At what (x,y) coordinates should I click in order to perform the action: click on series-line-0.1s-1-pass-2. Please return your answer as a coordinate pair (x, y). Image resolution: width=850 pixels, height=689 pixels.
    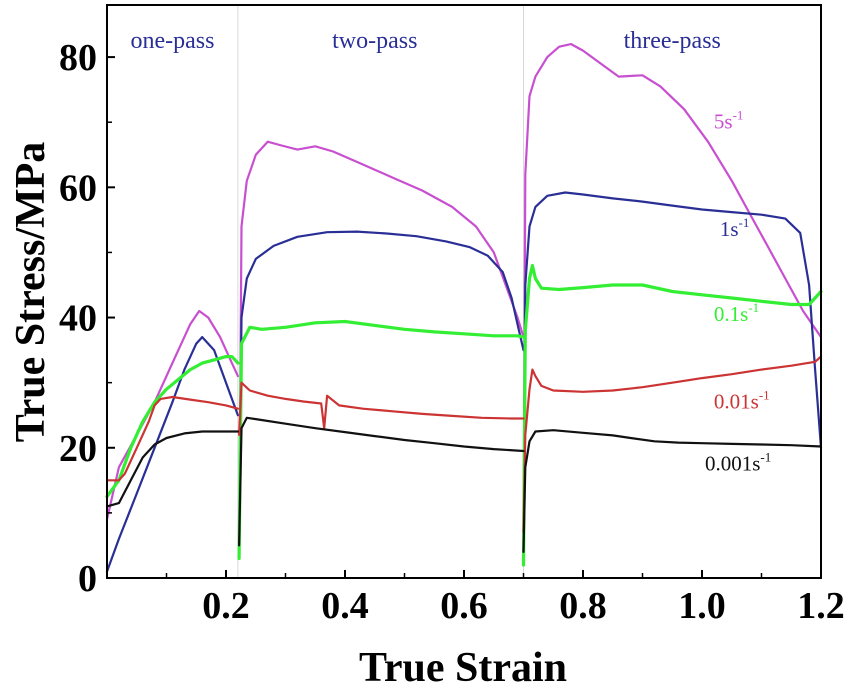
    Looking at the image, I should click on (381, 440).